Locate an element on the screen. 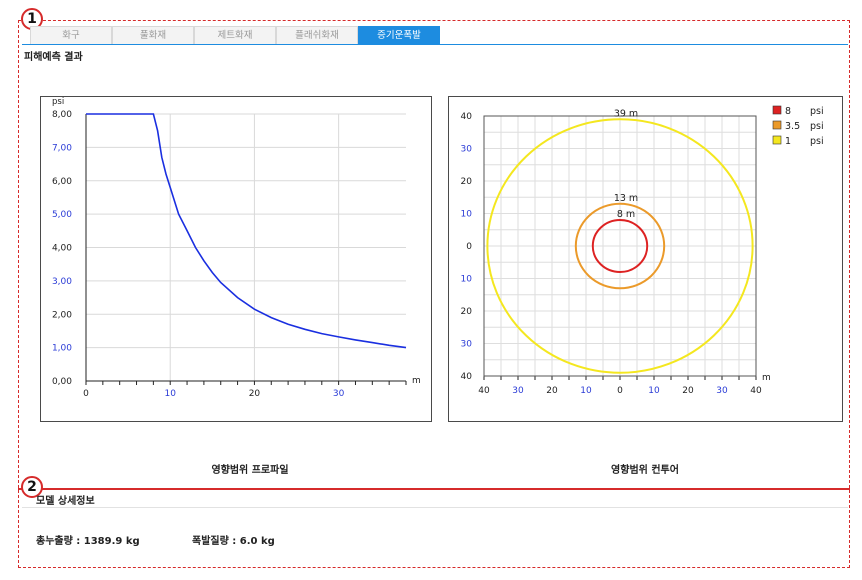 The height and width of the screenshot is (580, 862). tab-flash-fire: 플래쉬화재 is located at coordinates (317, 35).